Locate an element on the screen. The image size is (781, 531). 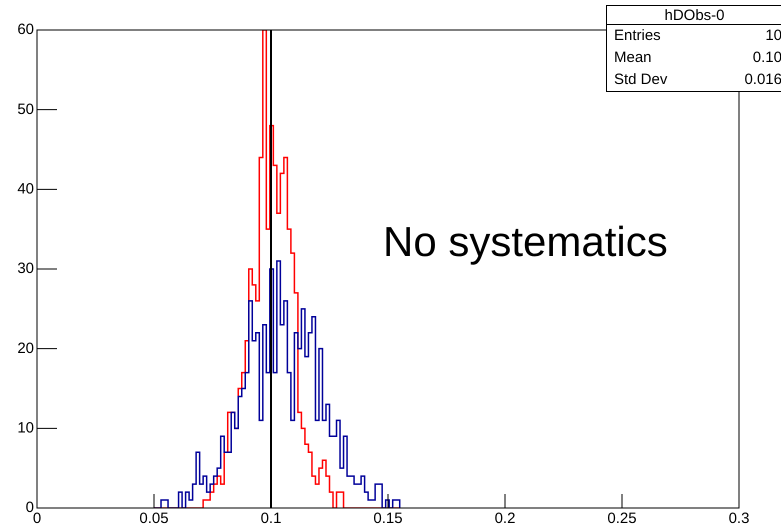
y-tick-label: 10 is located at coordinates (25, 427).